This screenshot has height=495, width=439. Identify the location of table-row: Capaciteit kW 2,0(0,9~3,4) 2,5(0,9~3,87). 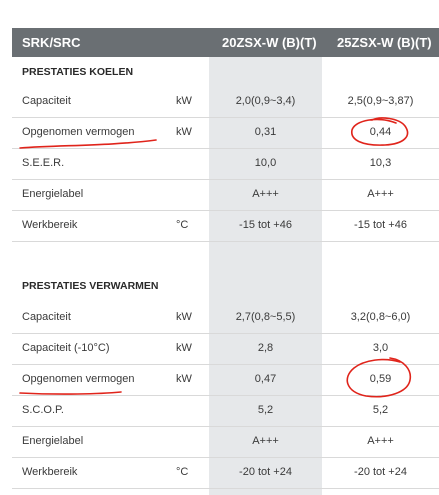
(225, 102).